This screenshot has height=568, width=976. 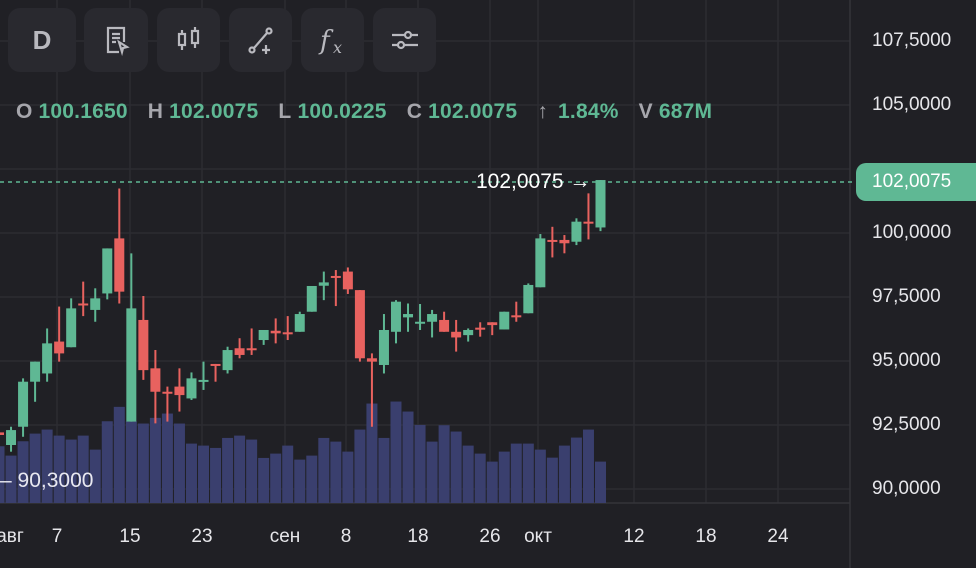 What do you see at coordinates (83, 111) in the screenshot?
I see `open-value: 100.1650` at bounding box center [83, 111].